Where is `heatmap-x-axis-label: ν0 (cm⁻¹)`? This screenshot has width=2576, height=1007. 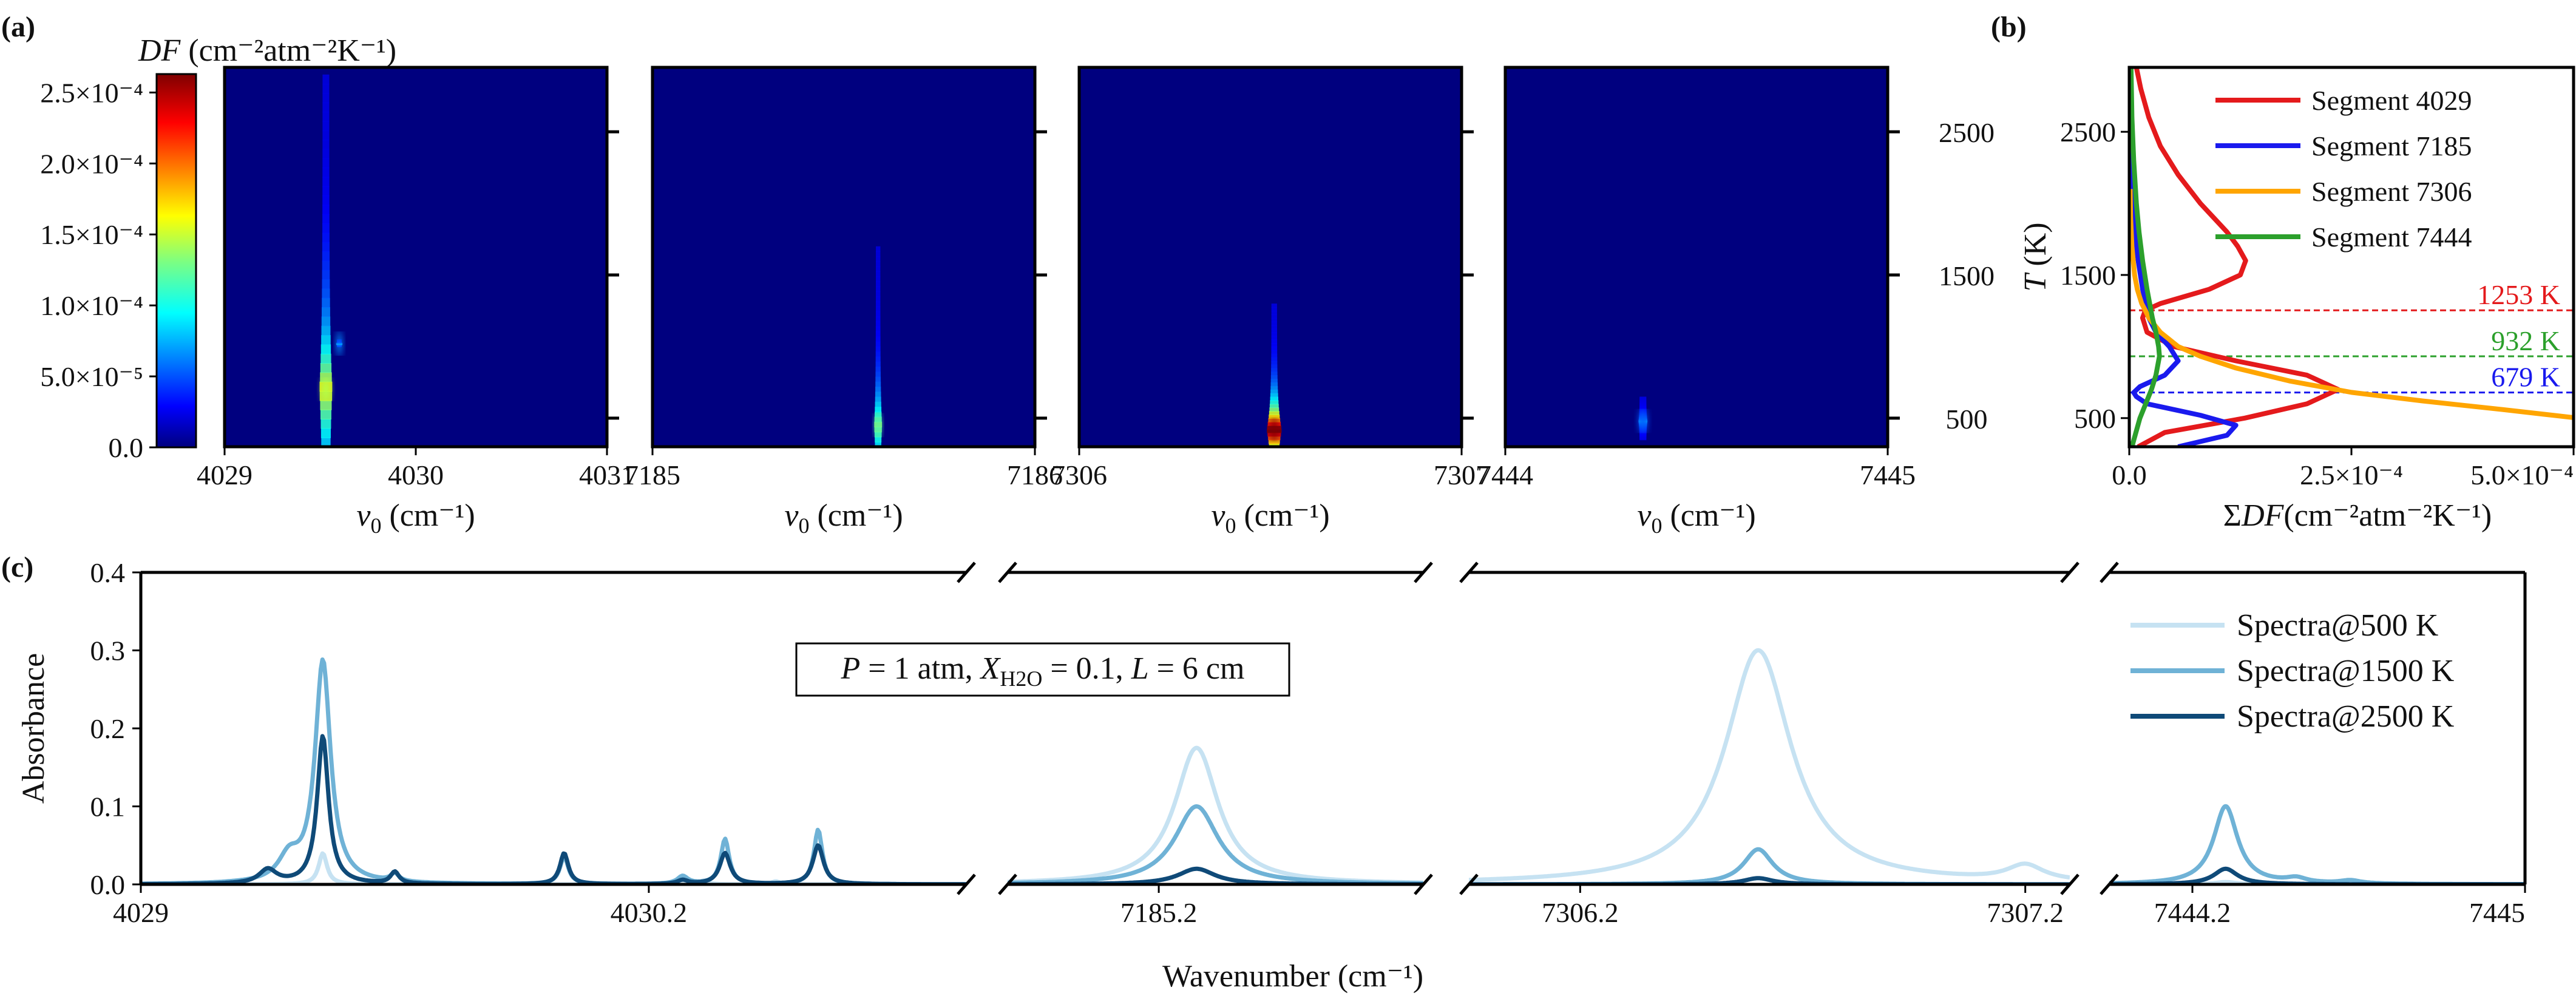 heatmap-x-axis-label: ν0 (cm⁻¹) is located at coordinates (1270, 518).